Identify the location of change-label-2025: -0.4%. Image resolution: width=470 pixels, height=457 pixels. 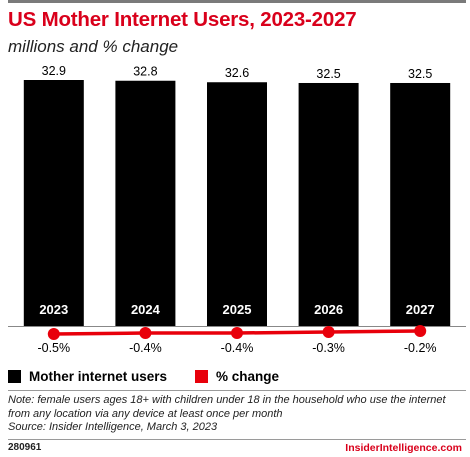
(237, 348).